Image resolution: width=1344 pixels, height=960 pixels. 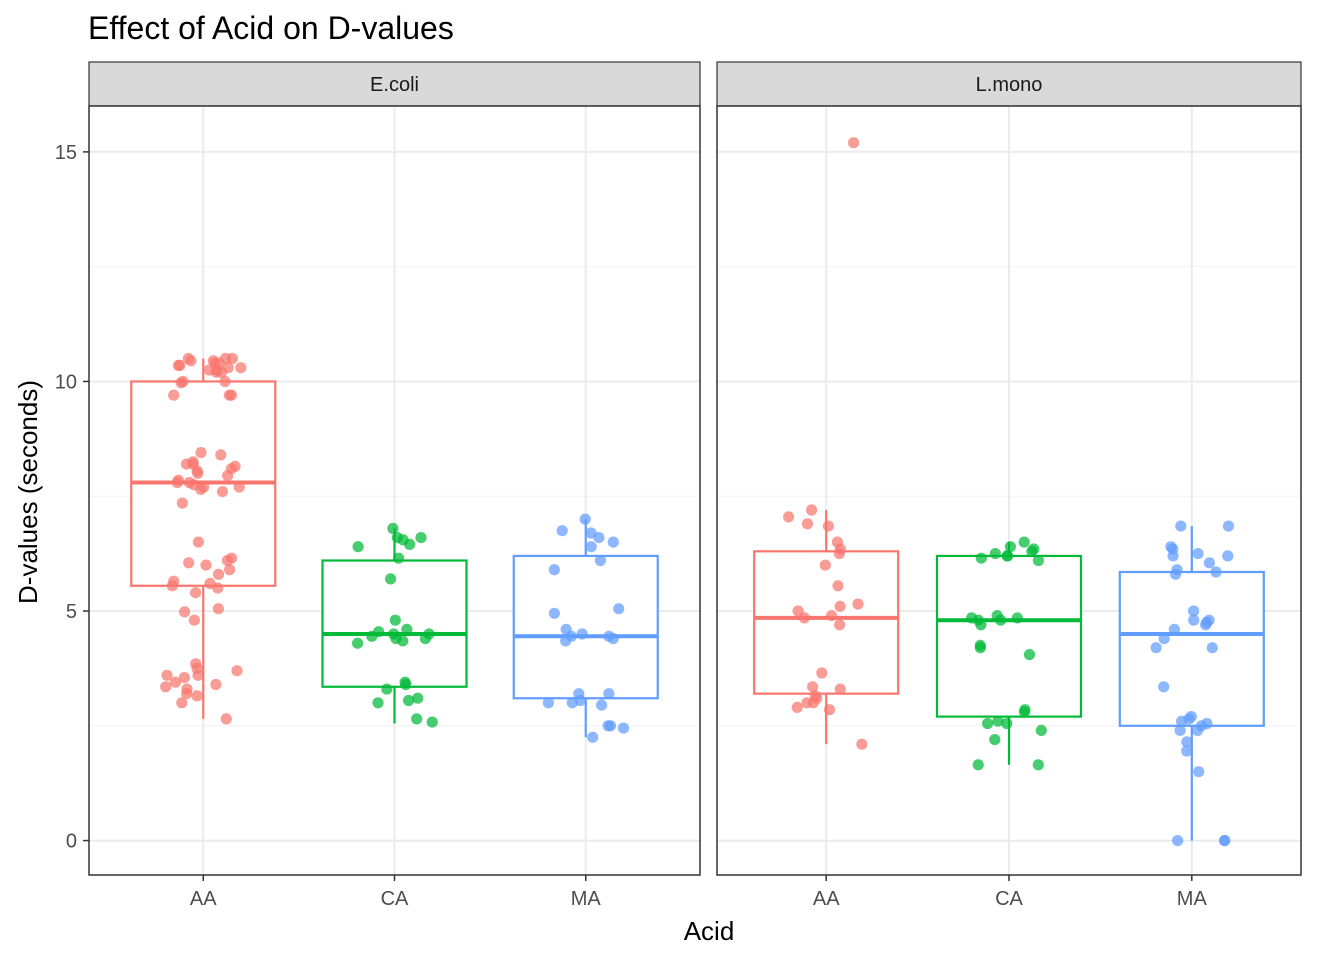 What do you see at coordinates (394, 84) in the screenshot?
I see `facet-strip` at bounding box center [394, 84].